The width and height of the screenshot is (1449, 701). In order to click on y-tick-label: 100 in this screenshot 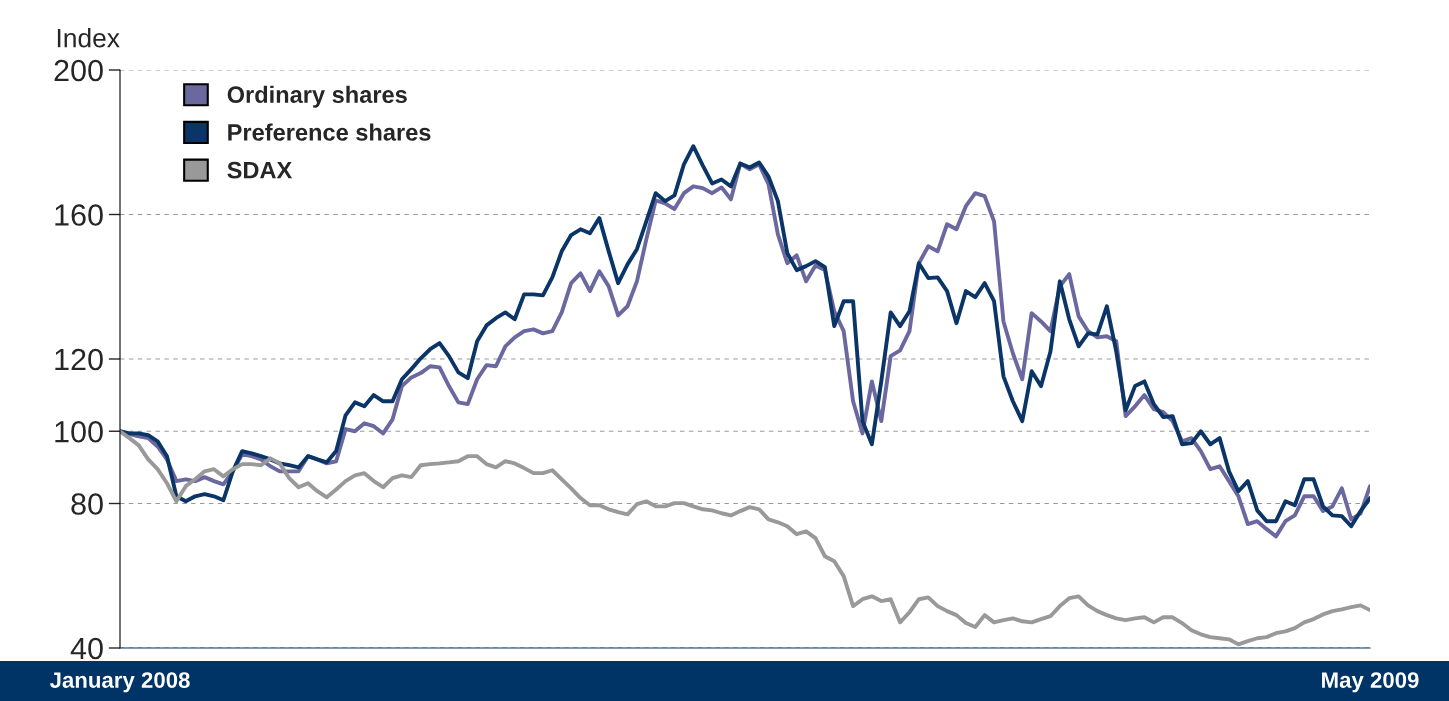, I will do `click(79, 431)`.